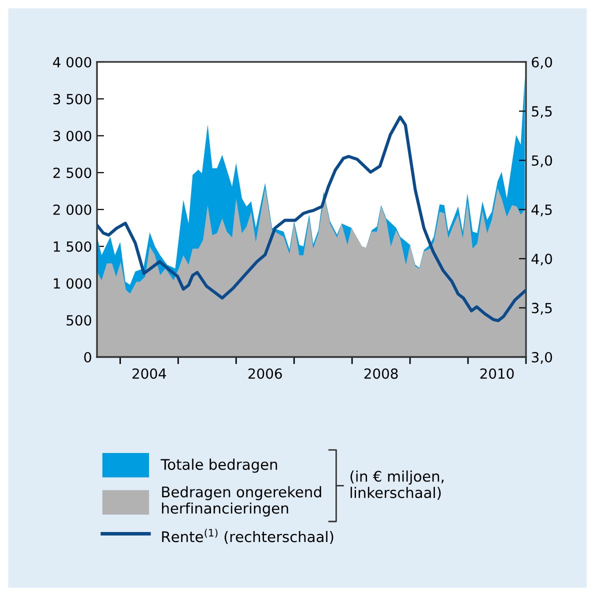 Image resolution: width=595 pixels, height=596 pixels. What do you see at coordinates (88, 357) in the screenshot?
I see `y-tick-label: 0` at bounding box center [88, 357].